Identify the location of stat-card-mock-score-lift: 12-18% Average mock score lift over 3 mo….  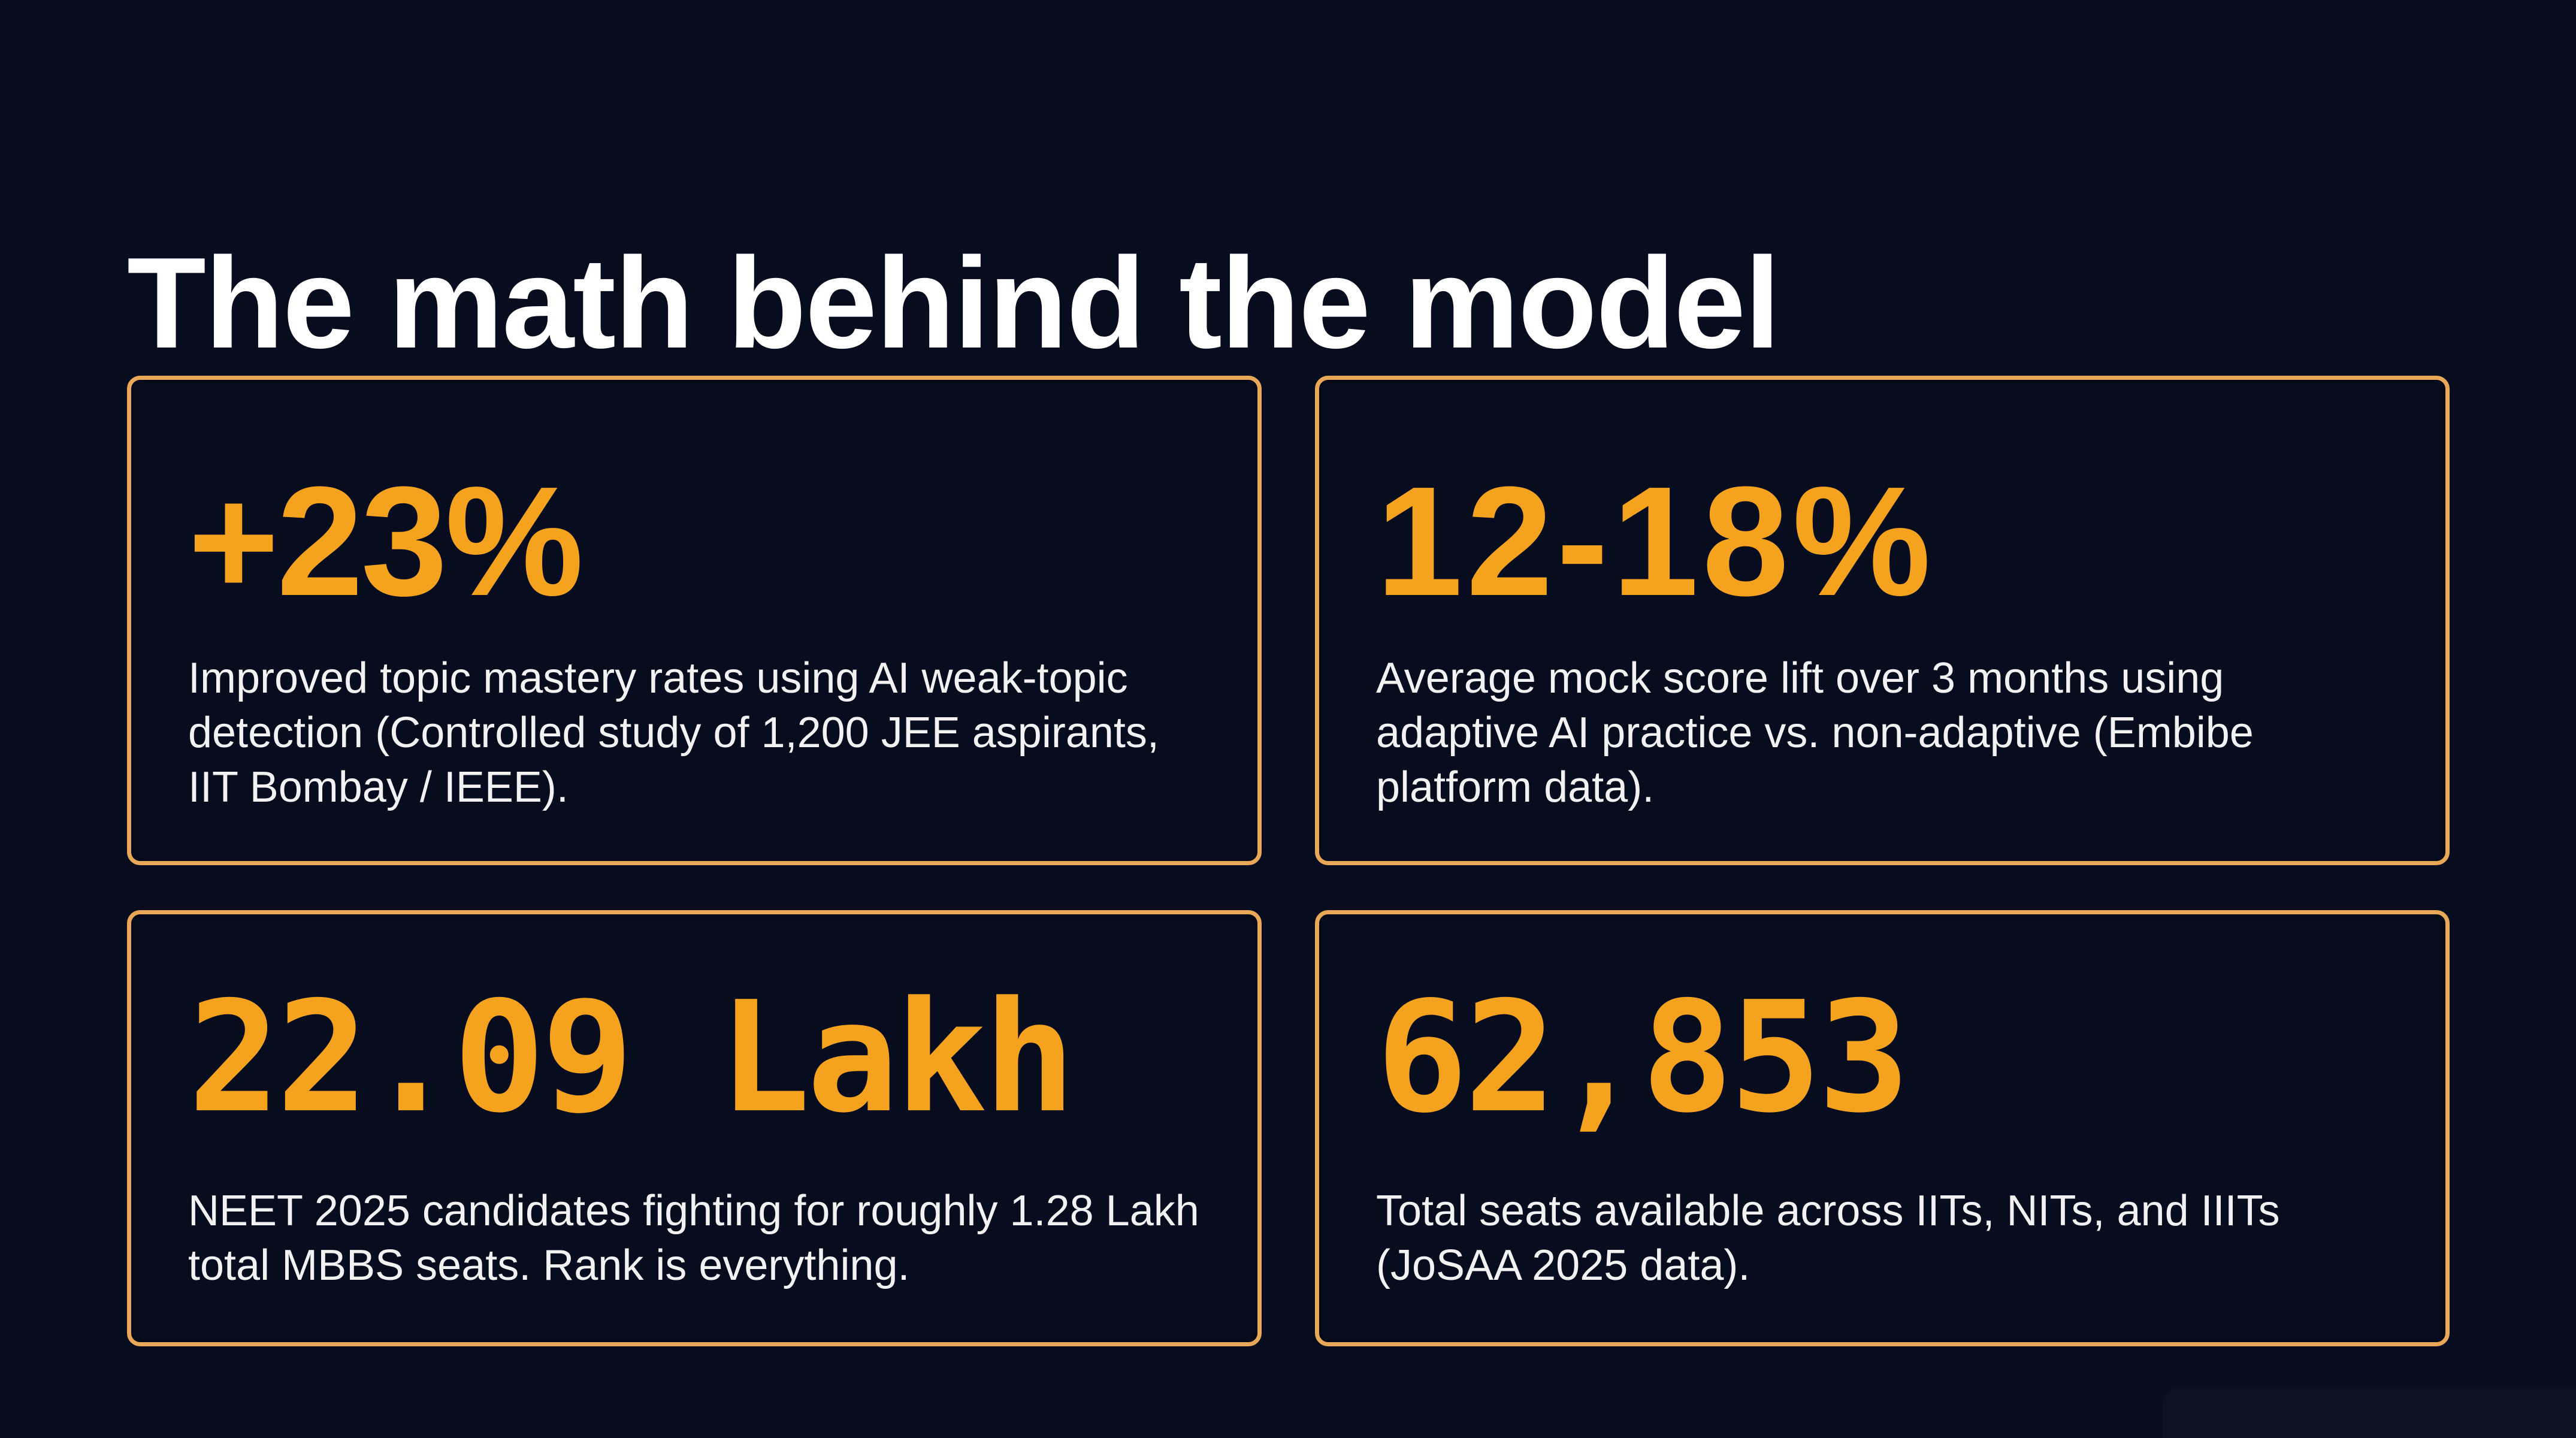
(1882, 620).